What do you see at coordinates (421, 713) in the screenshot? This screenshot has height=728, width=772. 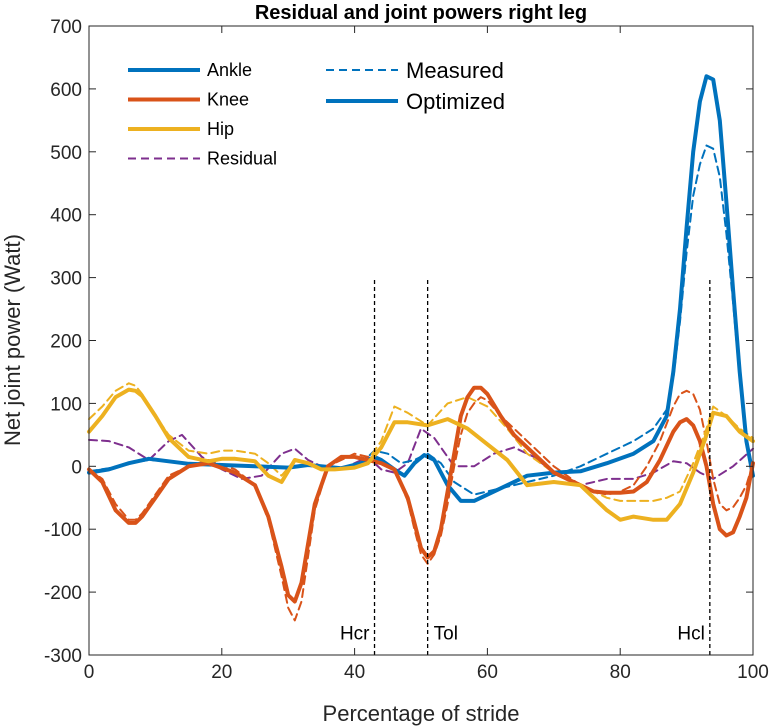 I see `x-axis-label: Percentage of stride` at bounding box center [421, 713].